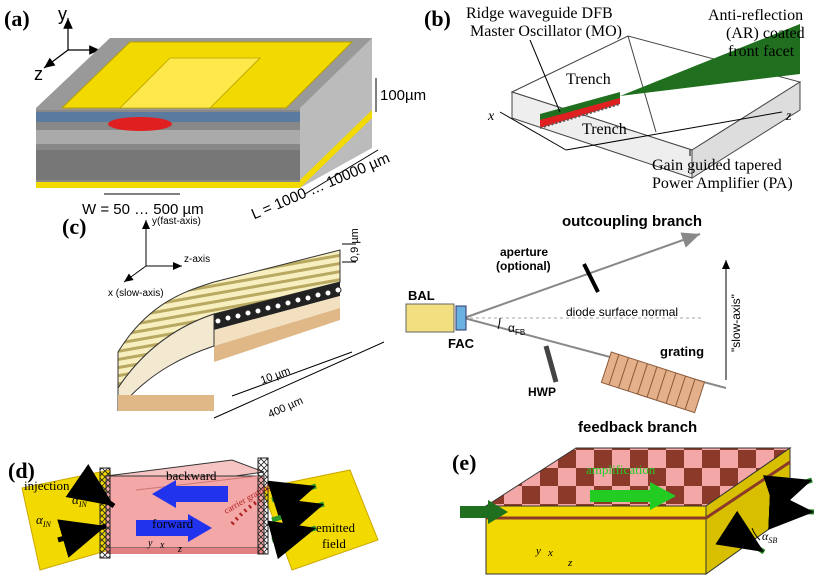  I want to click on hwp-plate, so click(551, 364).